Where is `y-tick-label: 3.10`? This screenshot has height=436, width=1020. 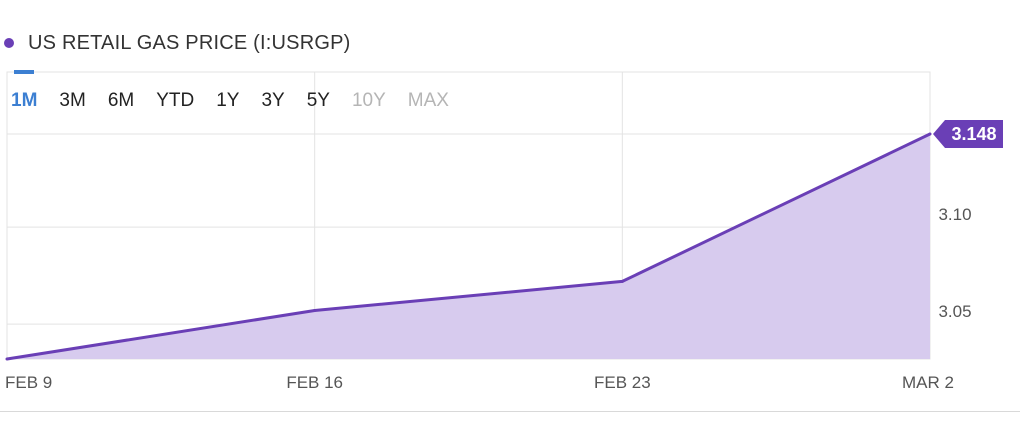 y-tick-label: 3.10 is located at coordinates (954, 214).